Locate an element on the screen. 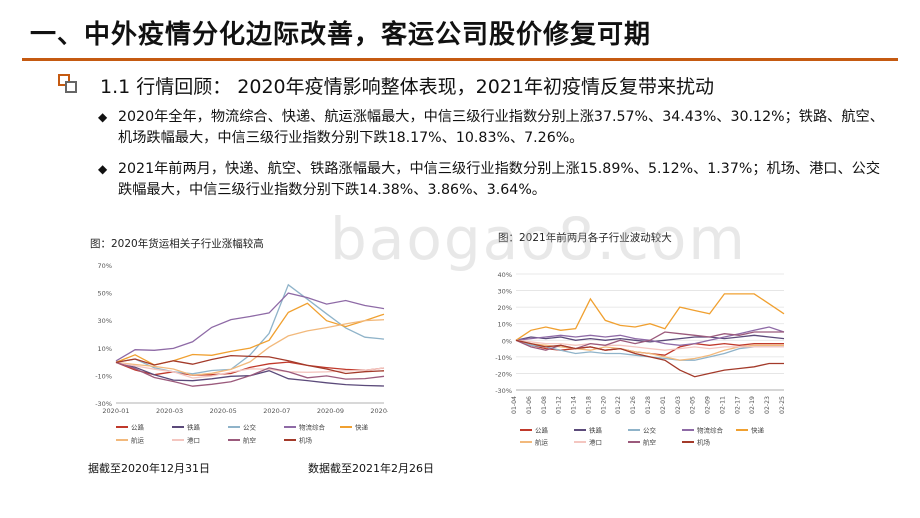 Image resolution: width=920 pixels, height=518 pixels. y-tick-label: 50% is located at coordinates (105, 294).